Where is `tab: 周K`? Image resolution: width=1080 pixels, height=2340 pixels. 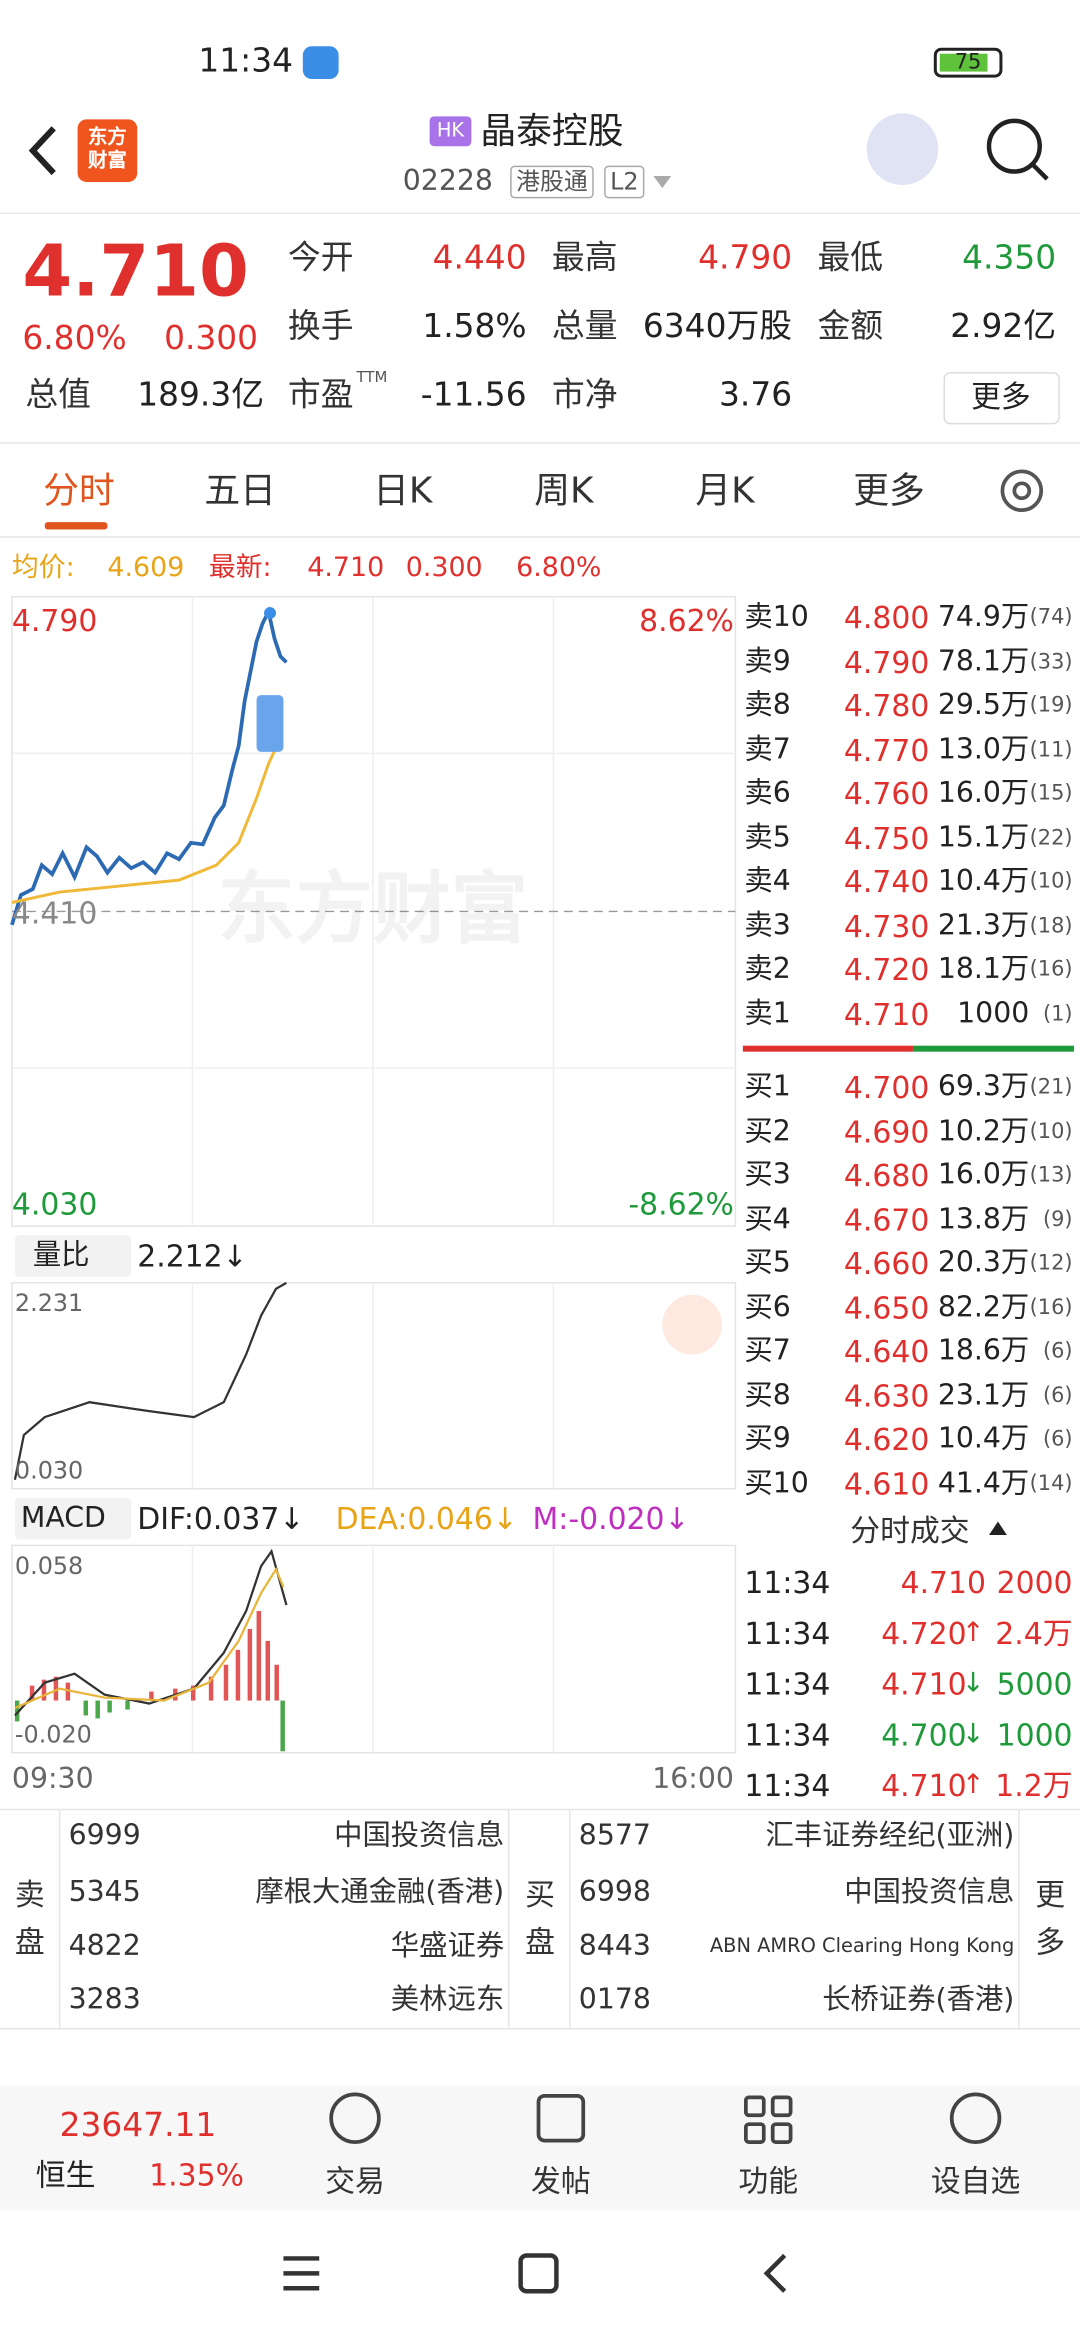
tab: 周K is located at coordinates (564, 490).